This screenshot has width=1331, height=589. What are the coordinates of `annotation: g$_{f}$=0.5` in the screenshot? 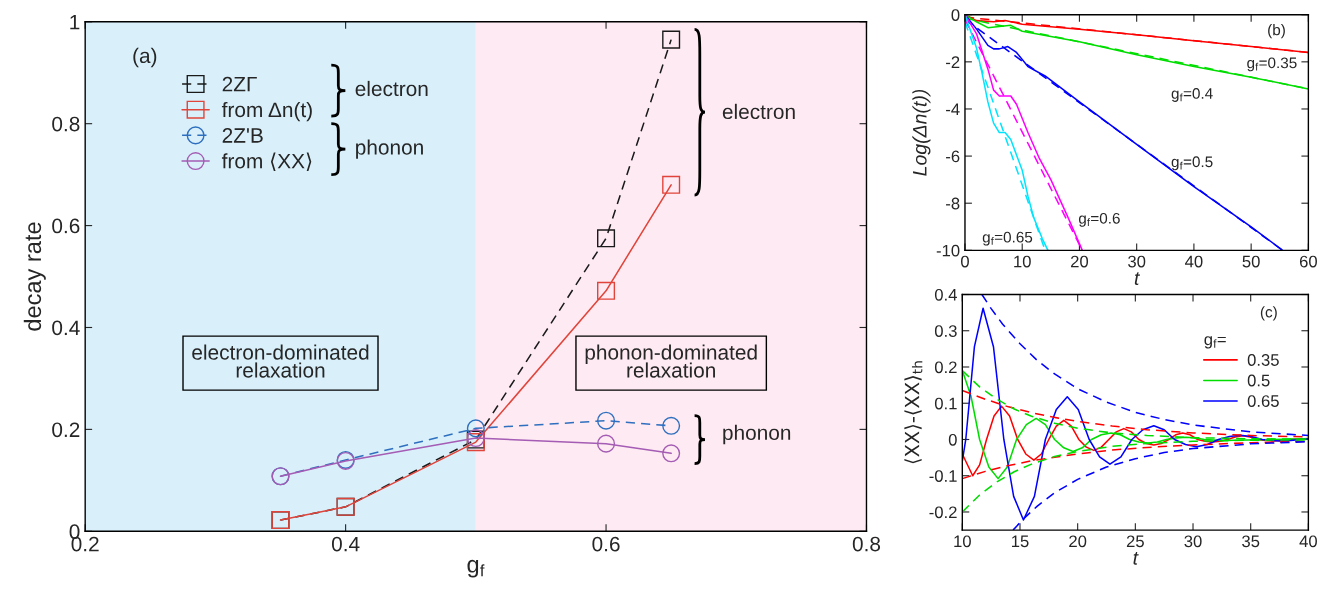 It's located at (1192, 163).